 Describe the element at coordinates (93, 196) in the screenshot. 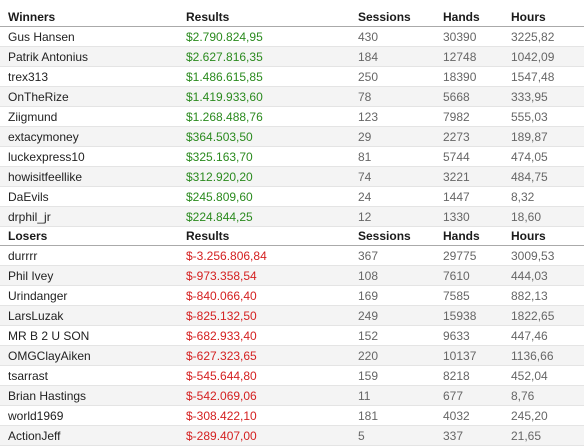

I see `player-name-cell: DaEvils` at that location.